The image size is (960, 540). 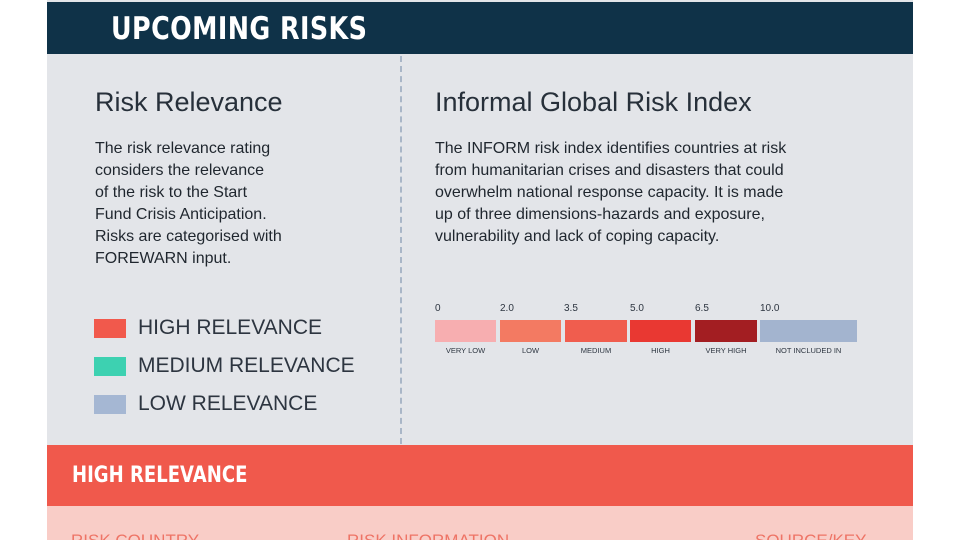 What do you see at coordinates (189, 102) in the screenshot?
I see `risk-relevance-title: Risk Relevance` at bounding box center [189, 102].